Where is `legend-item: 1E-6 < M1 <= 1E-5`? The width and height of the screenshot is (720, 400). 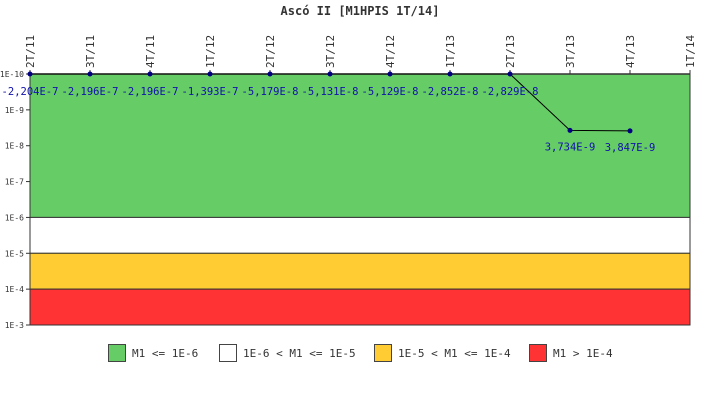
legend-item: 1E-6 < M1 <= 1E-5 is located at coordinates (287, 353).